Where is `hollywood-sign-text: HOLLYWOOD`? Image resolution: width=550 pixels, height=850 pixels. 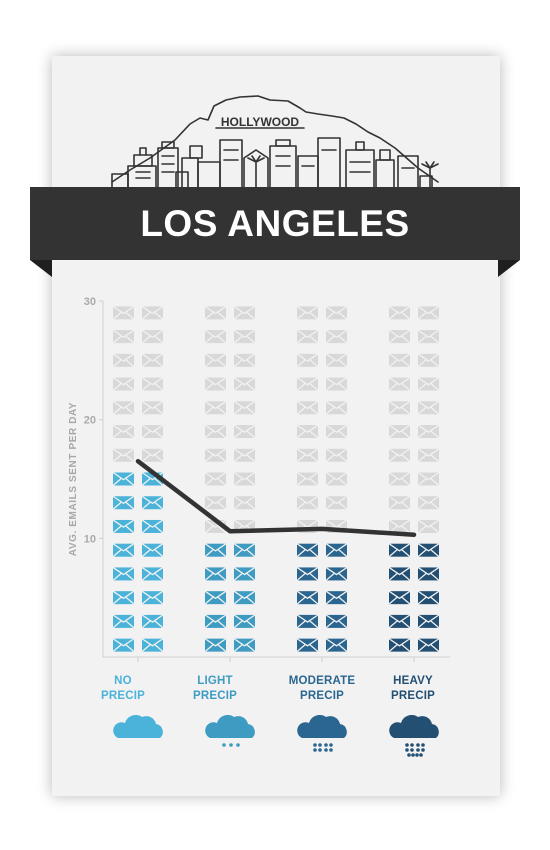
hollywood-sign-text: HOLLYWOOD is located at coordinates (260, 122).